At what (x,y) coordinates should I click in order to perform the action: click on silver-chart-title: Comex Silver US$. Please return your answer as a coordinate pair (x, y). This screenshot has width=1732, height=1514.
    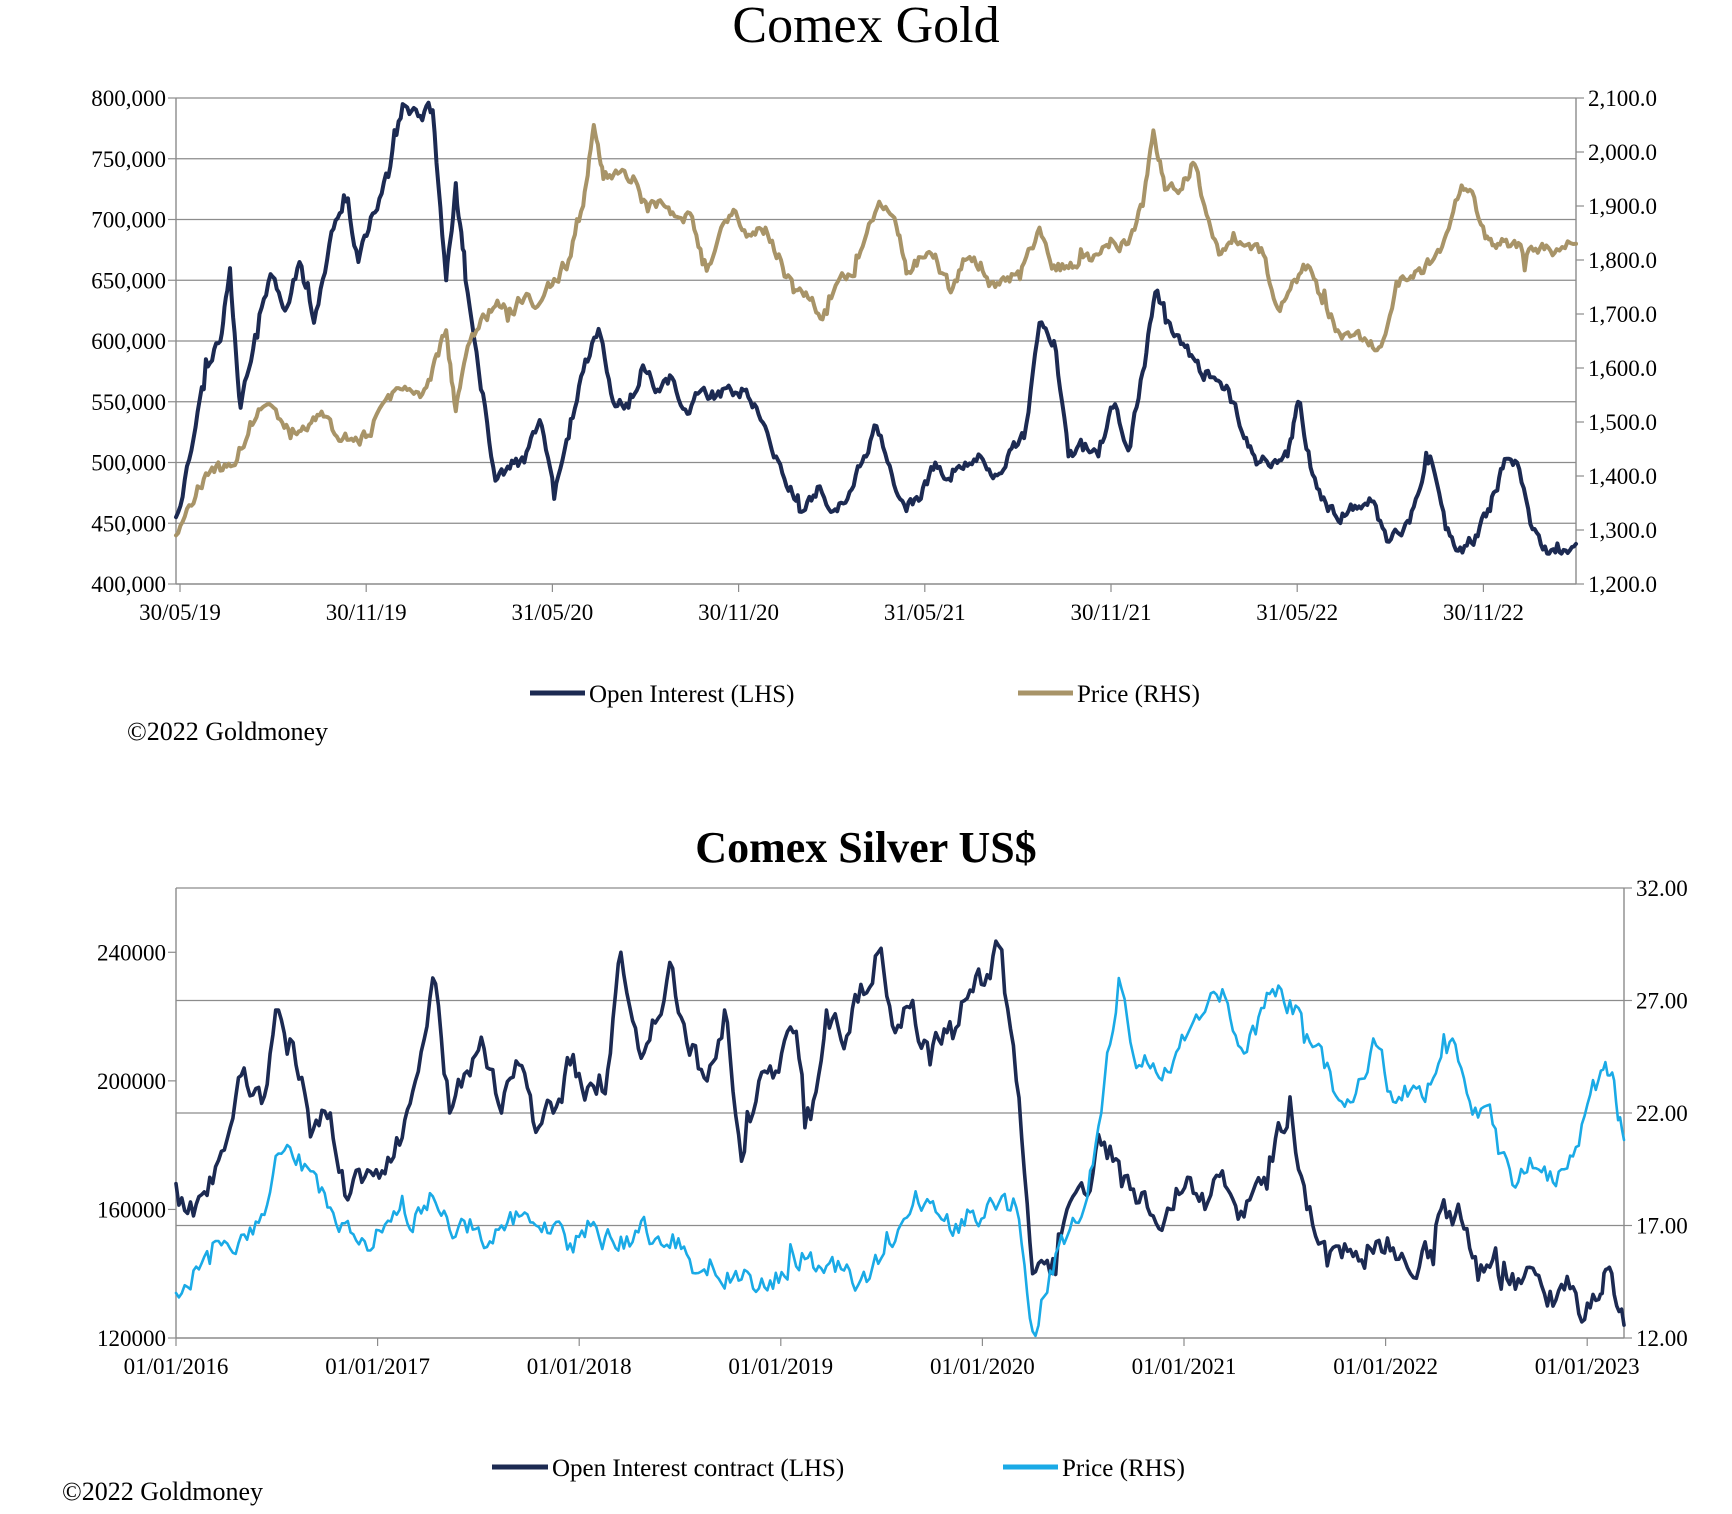
    Looking at the image, I should click on (865, 847).